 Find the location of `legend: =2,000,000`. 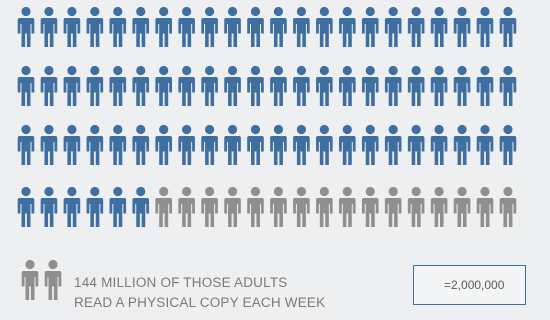

legend: =2,000,000 is located at coordinates (469, 285).